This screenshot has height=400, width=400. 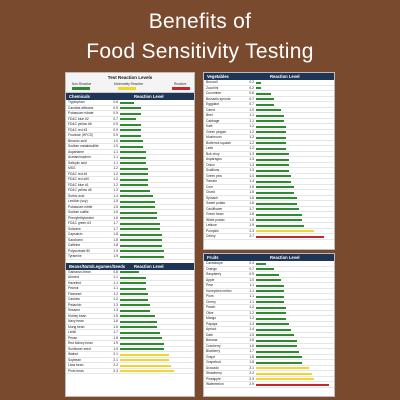 I want to click on beans-reaction-level-label: Reaction Level, so click(x=149, y=266).